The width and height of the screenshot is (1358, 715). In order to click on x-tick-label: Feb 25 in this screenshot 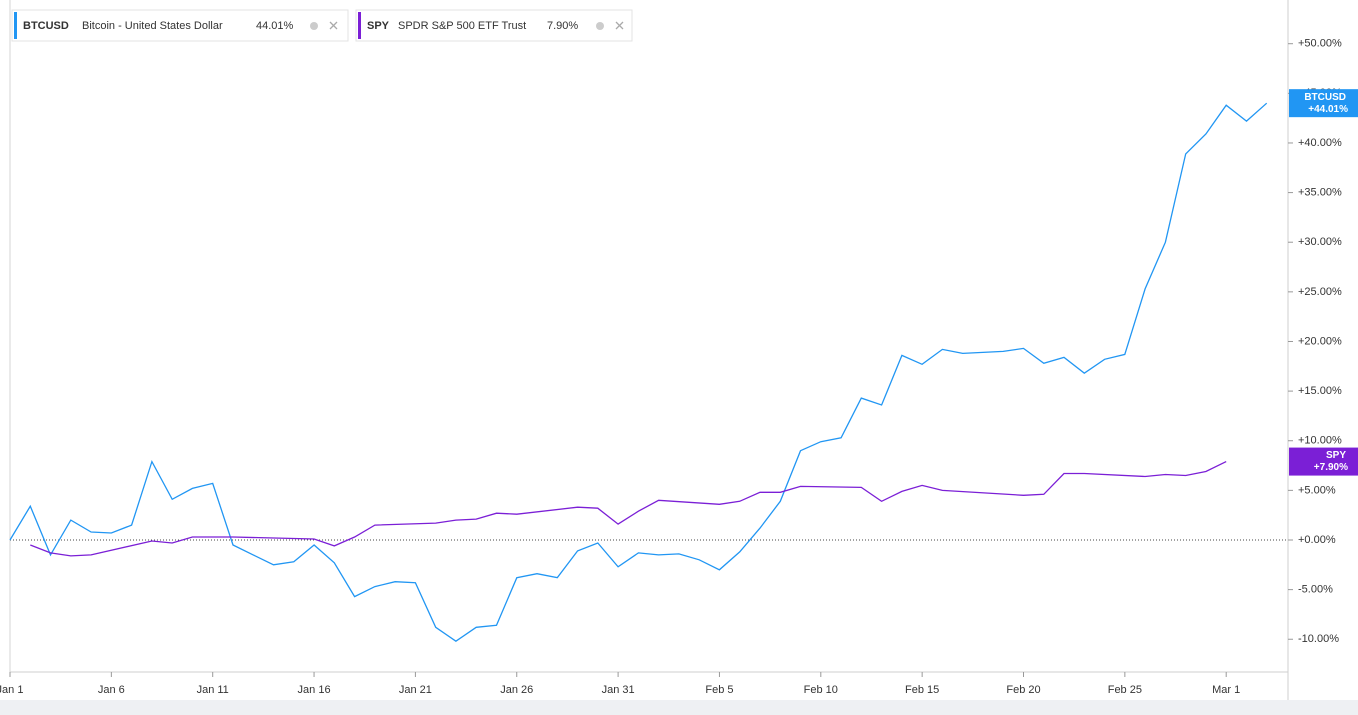, I will do `click(1125, 690)`.